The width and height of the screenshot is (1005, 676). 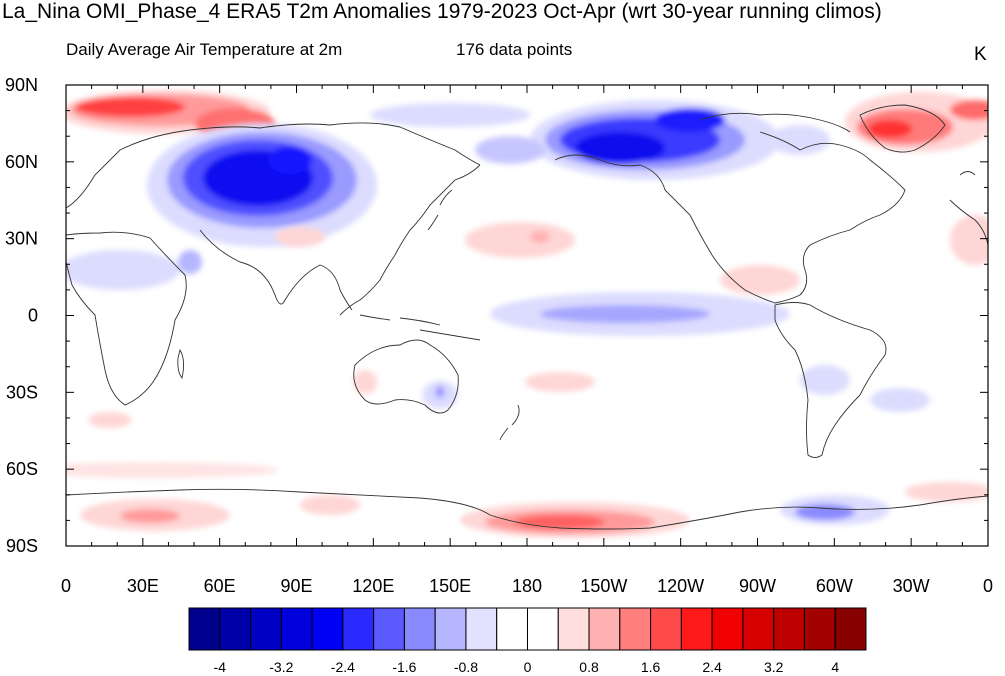 I want to click on colorbar-labels: -4 -3.2 -2.4 -1.6 -0.8 0 0.8 1.6 2.4 3.2 4, so click(x=527, y=667).